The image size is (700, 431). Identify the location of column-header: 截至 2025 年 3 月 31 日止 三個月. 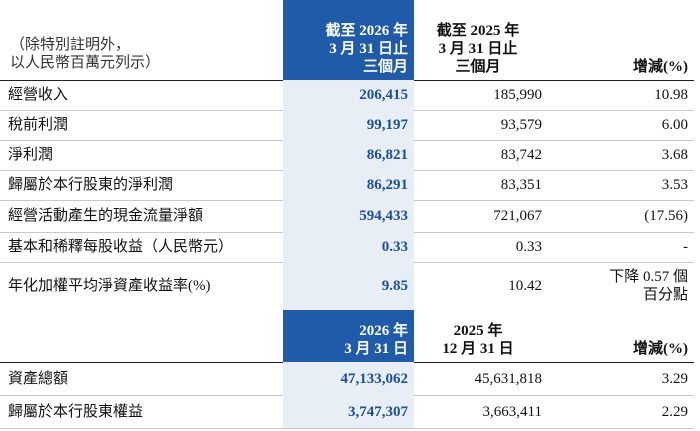
(481, 40).